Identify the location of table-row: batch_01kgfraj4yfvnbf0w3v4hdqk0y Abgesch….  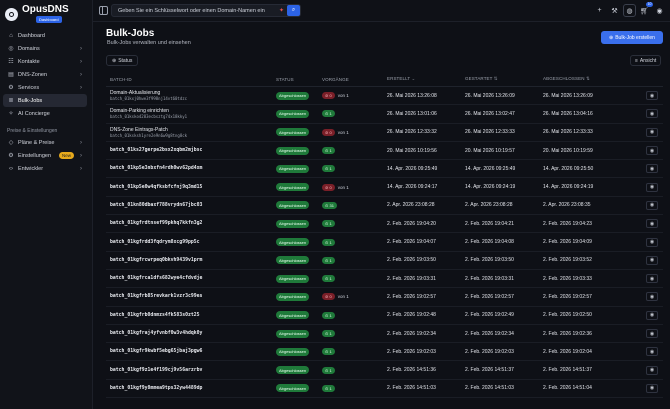
(384, 334).